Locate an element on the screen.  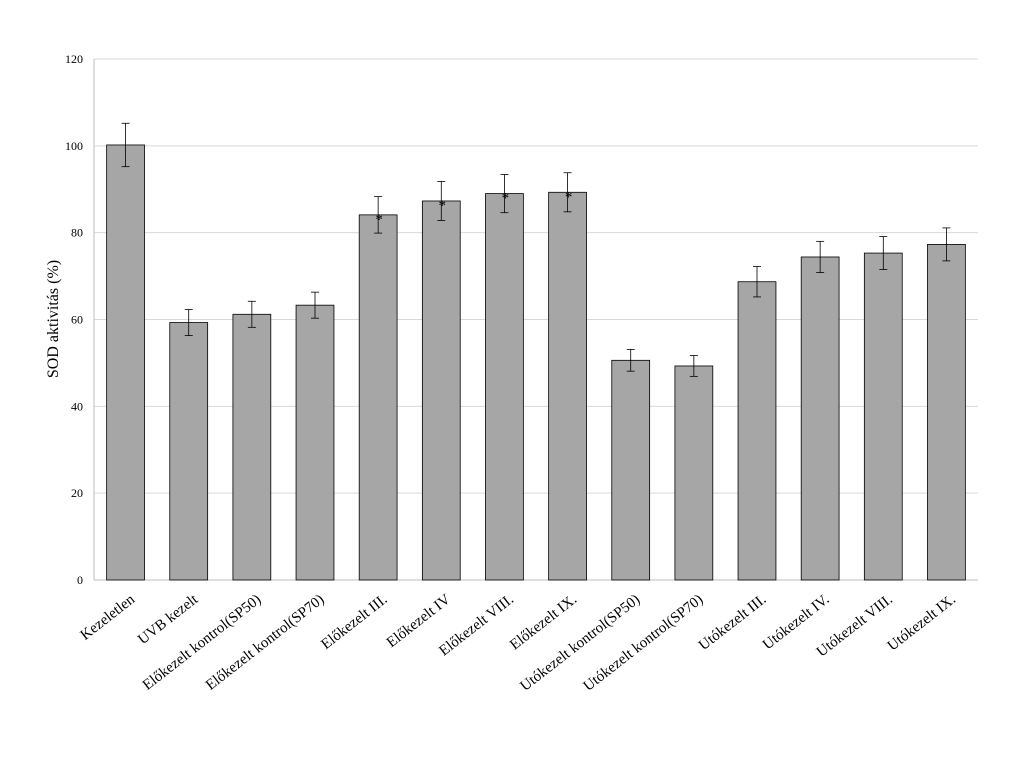
y-tick-label: 100 is located at coordinates (74, 146).